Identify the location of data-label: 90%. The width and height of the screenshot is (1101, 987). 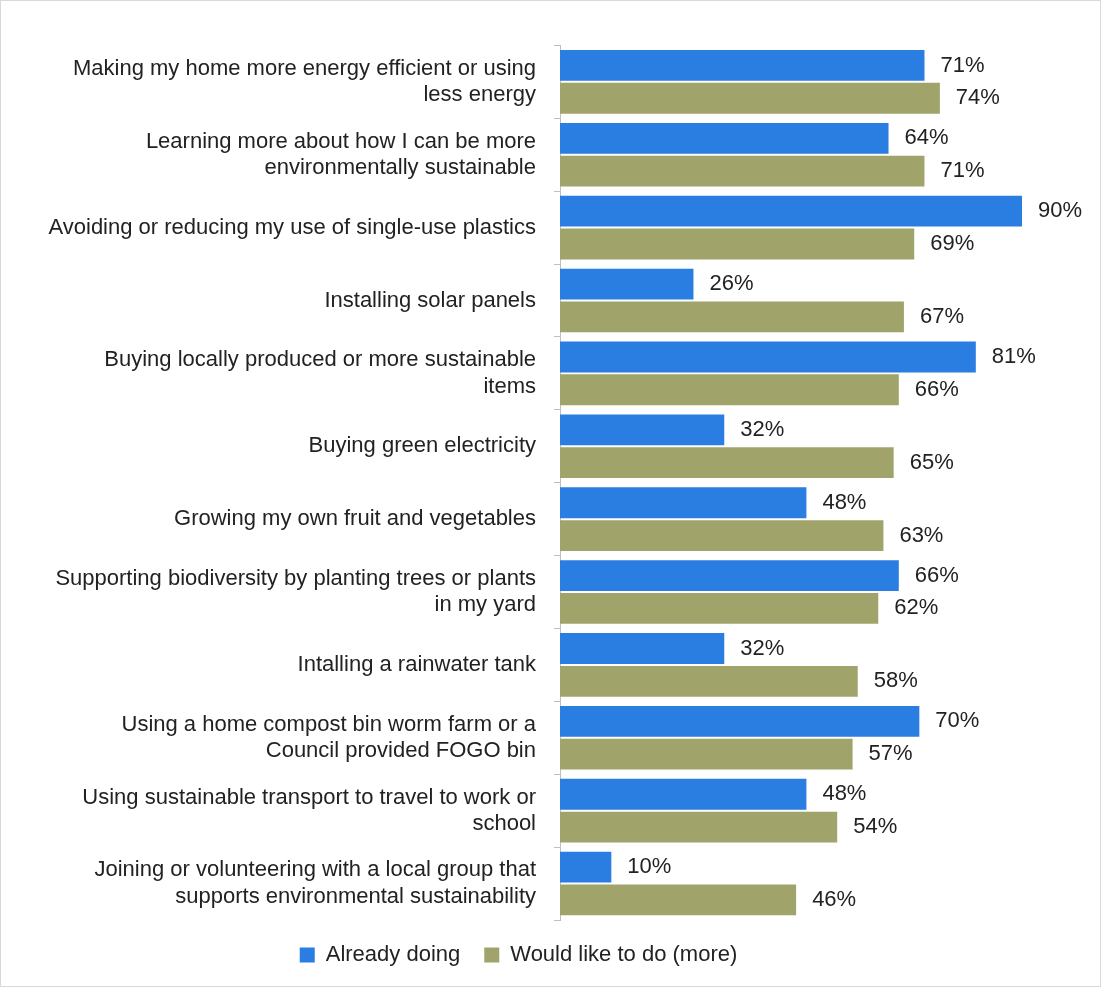
(1060, 210).